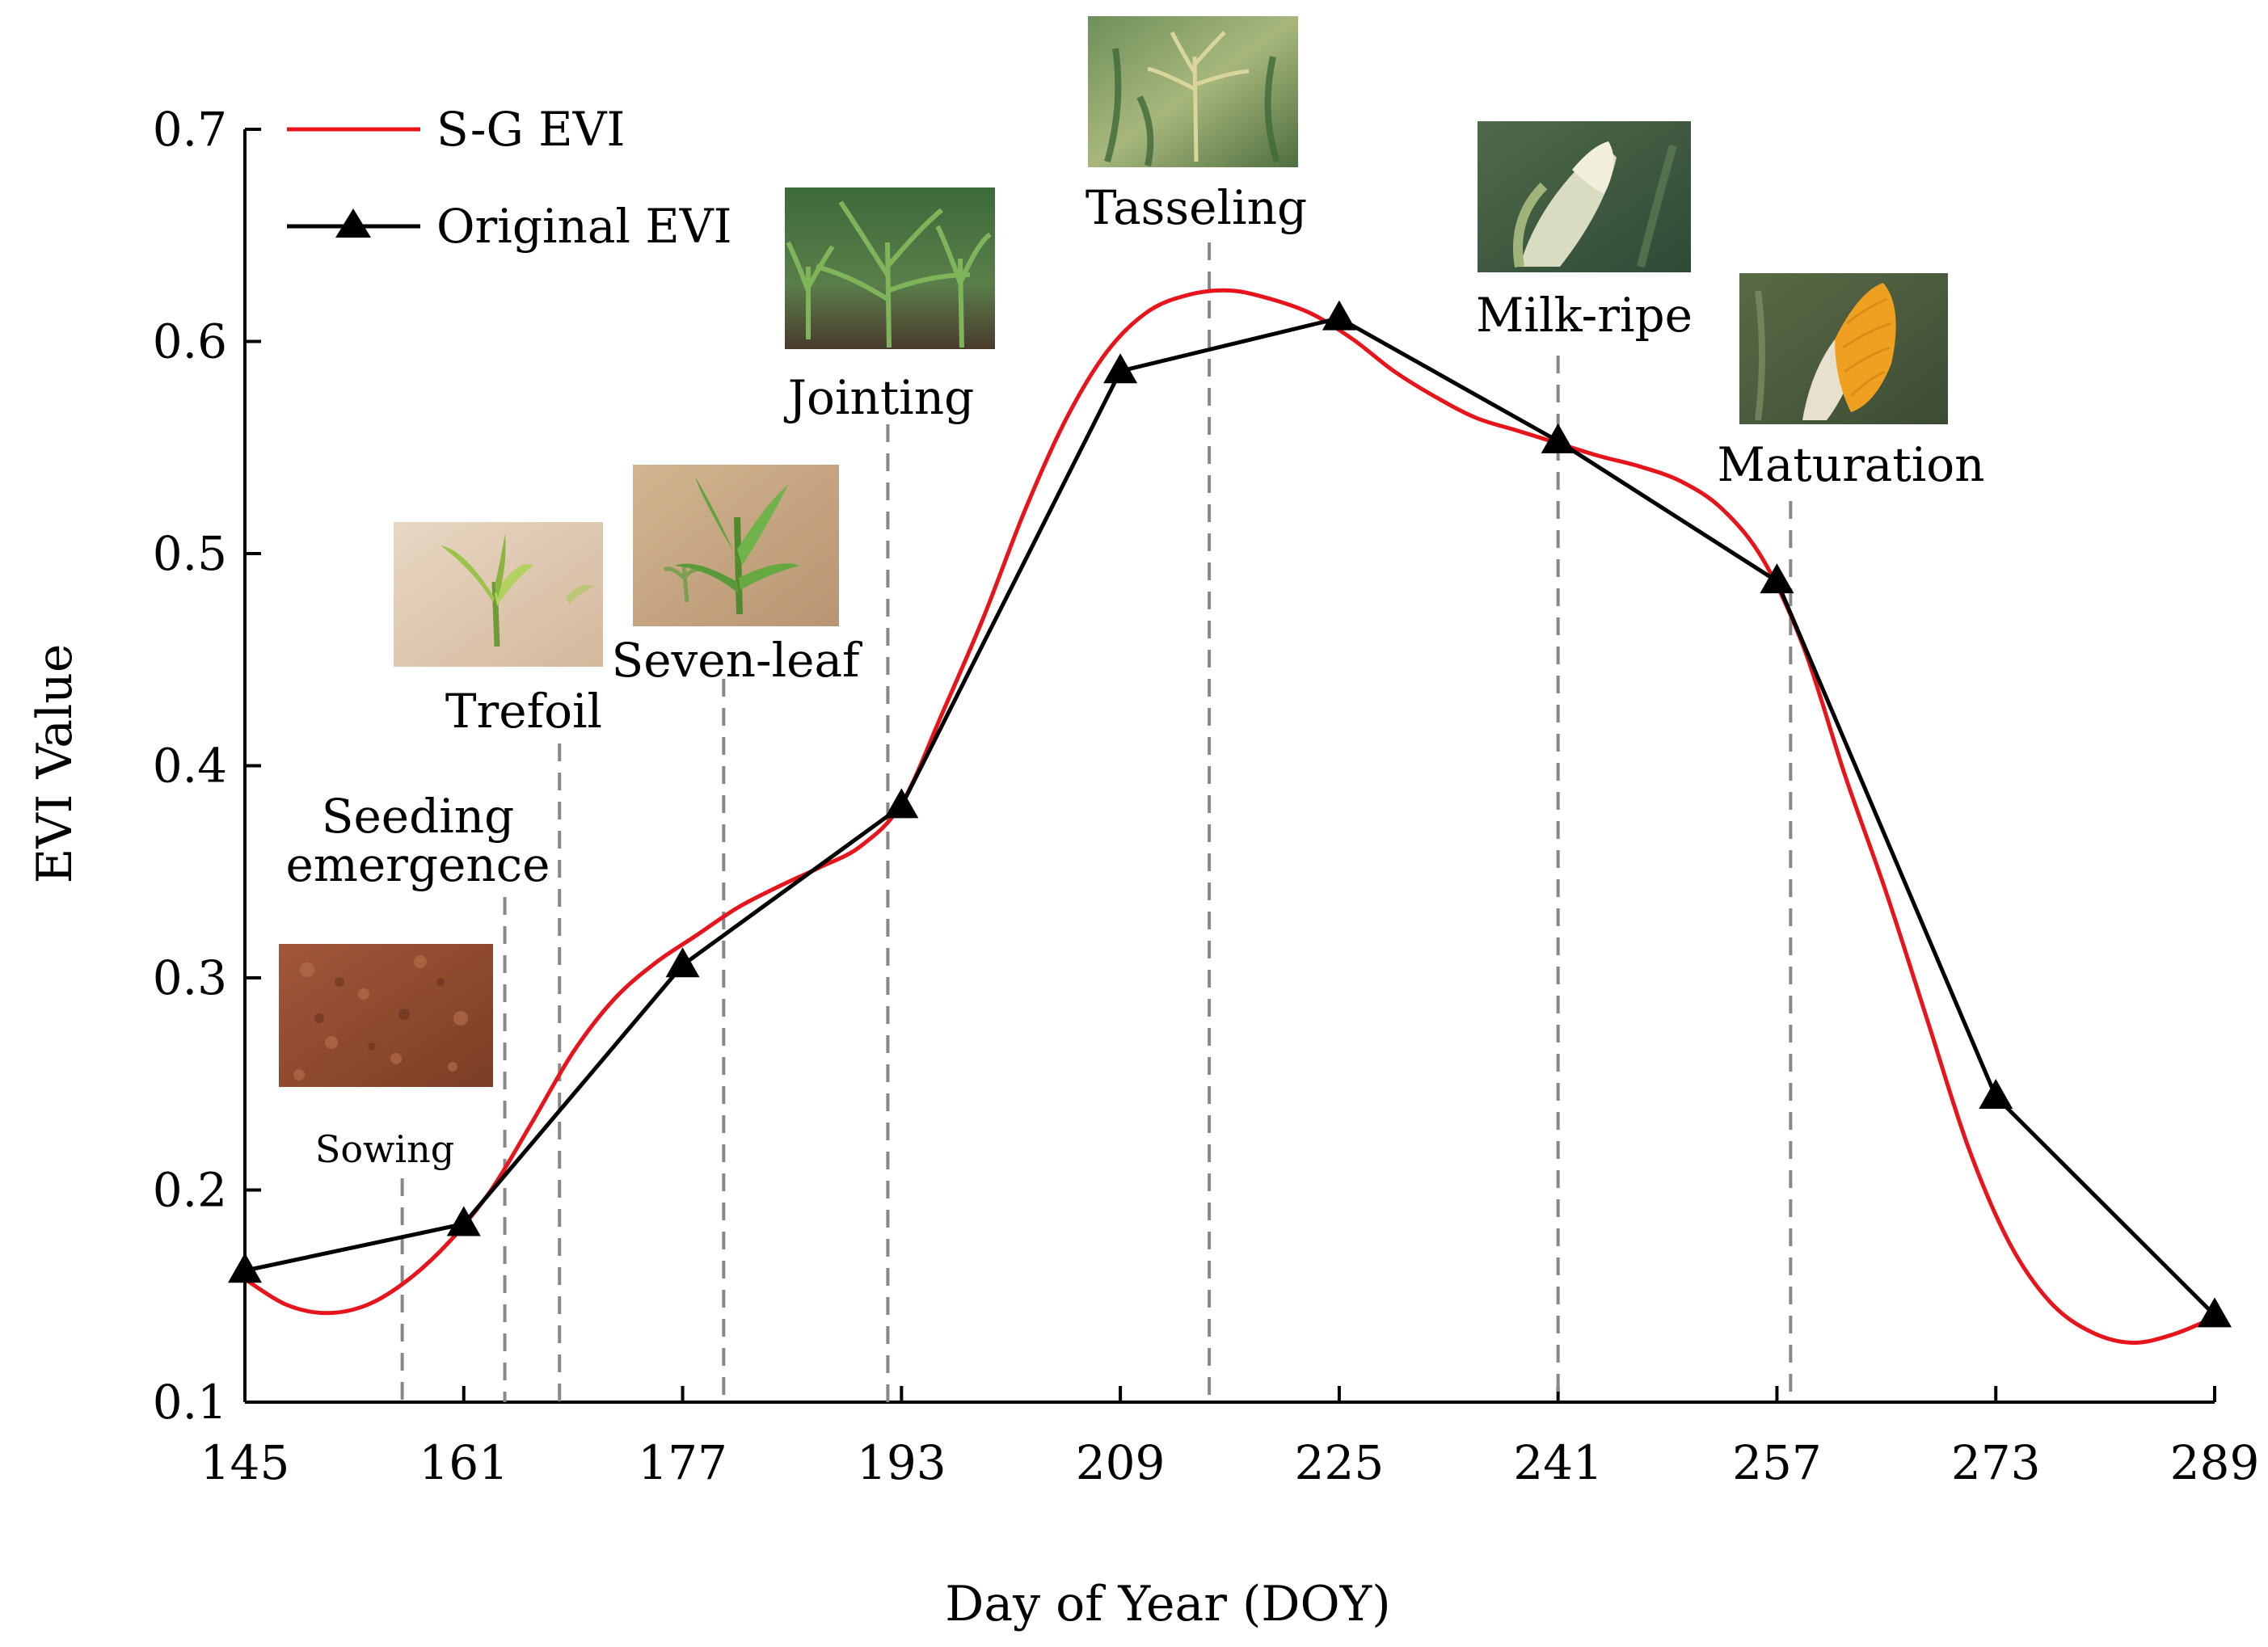 Image resolution: width=2268 pixels, height=1647 pixels. Describe the element at coordinates (190, 1402) in the screenshot. I see `y-tick-label: 0.1` at that location.